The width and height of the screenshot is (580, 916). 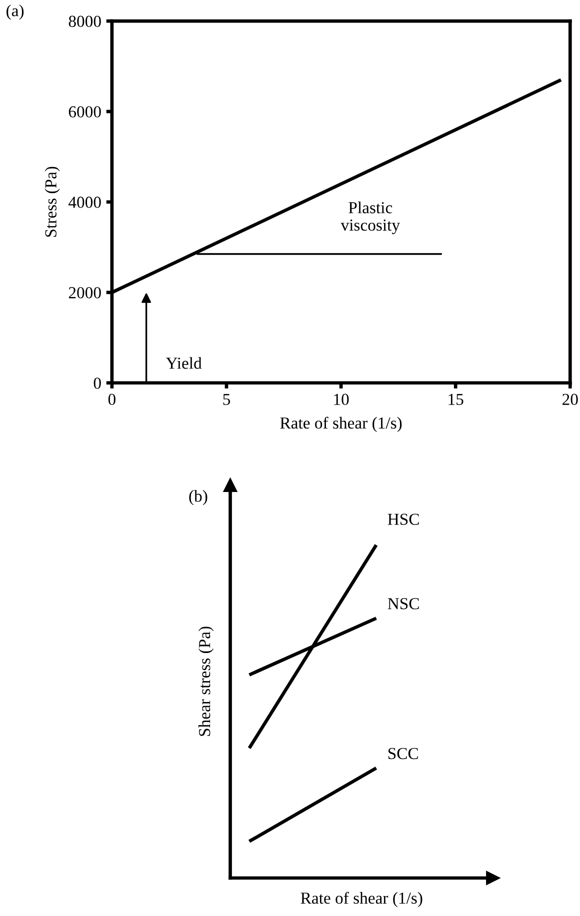 What do you see at coordinates (370, 218) in the screenshot?
I see `annotation: Plastic viscosity` at bounding box center [370, 218].